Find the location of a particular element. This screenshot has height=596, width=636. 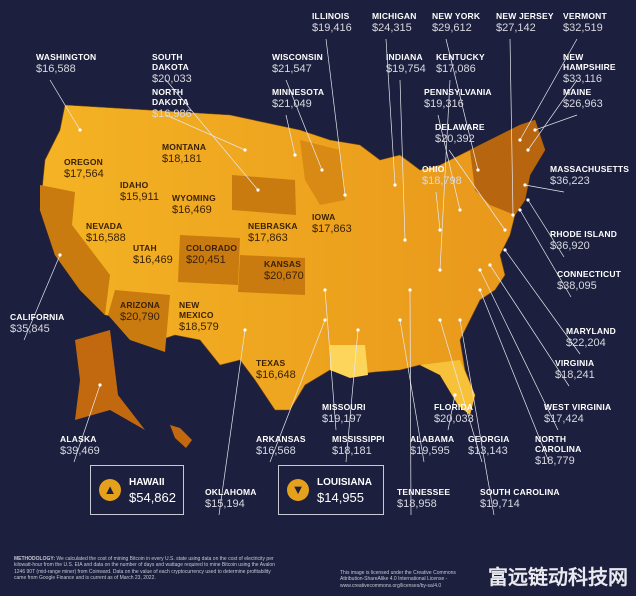

state-name: NORTH DAKOTA is located at coordinates (170, 97).